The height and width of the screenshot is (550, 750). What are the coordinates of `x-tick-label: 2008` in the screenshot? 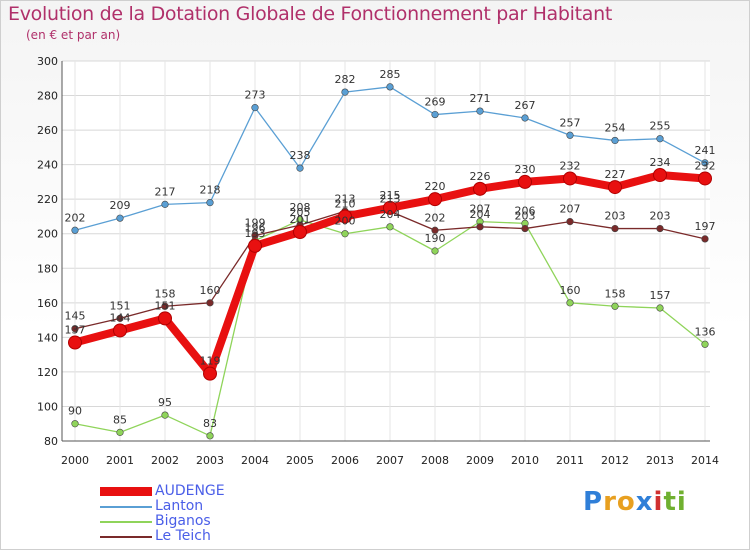 It's located at (435, 460).